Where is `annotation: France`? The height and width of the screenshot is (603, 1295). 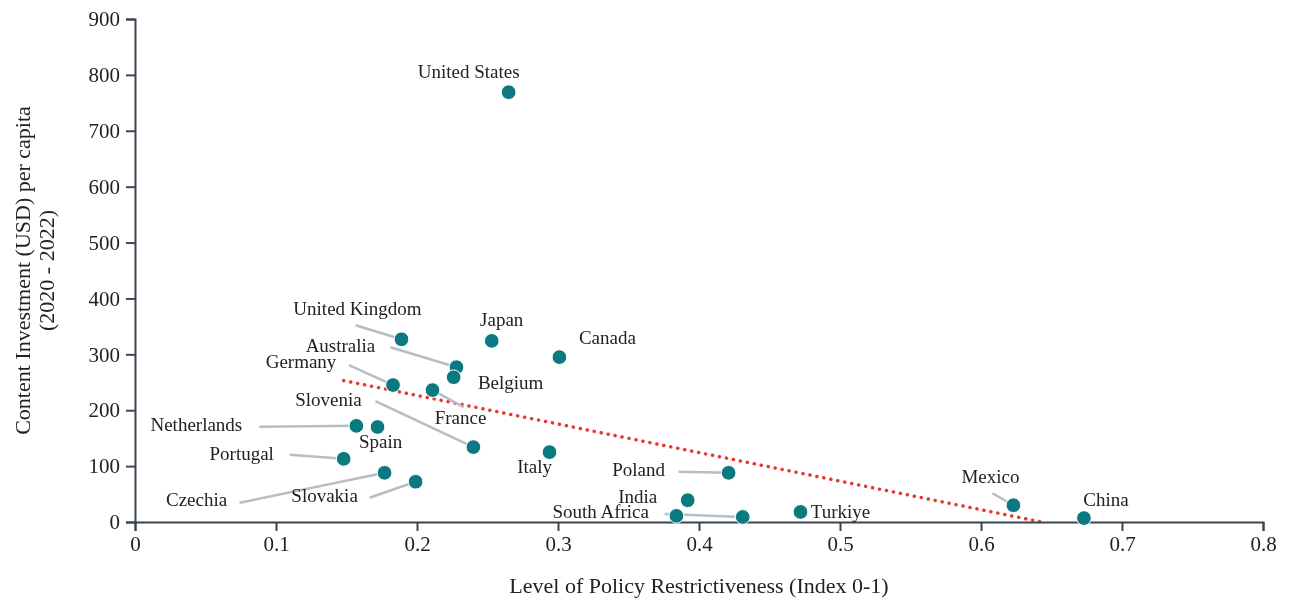 annotation: France is located at coordinates (460, 418).